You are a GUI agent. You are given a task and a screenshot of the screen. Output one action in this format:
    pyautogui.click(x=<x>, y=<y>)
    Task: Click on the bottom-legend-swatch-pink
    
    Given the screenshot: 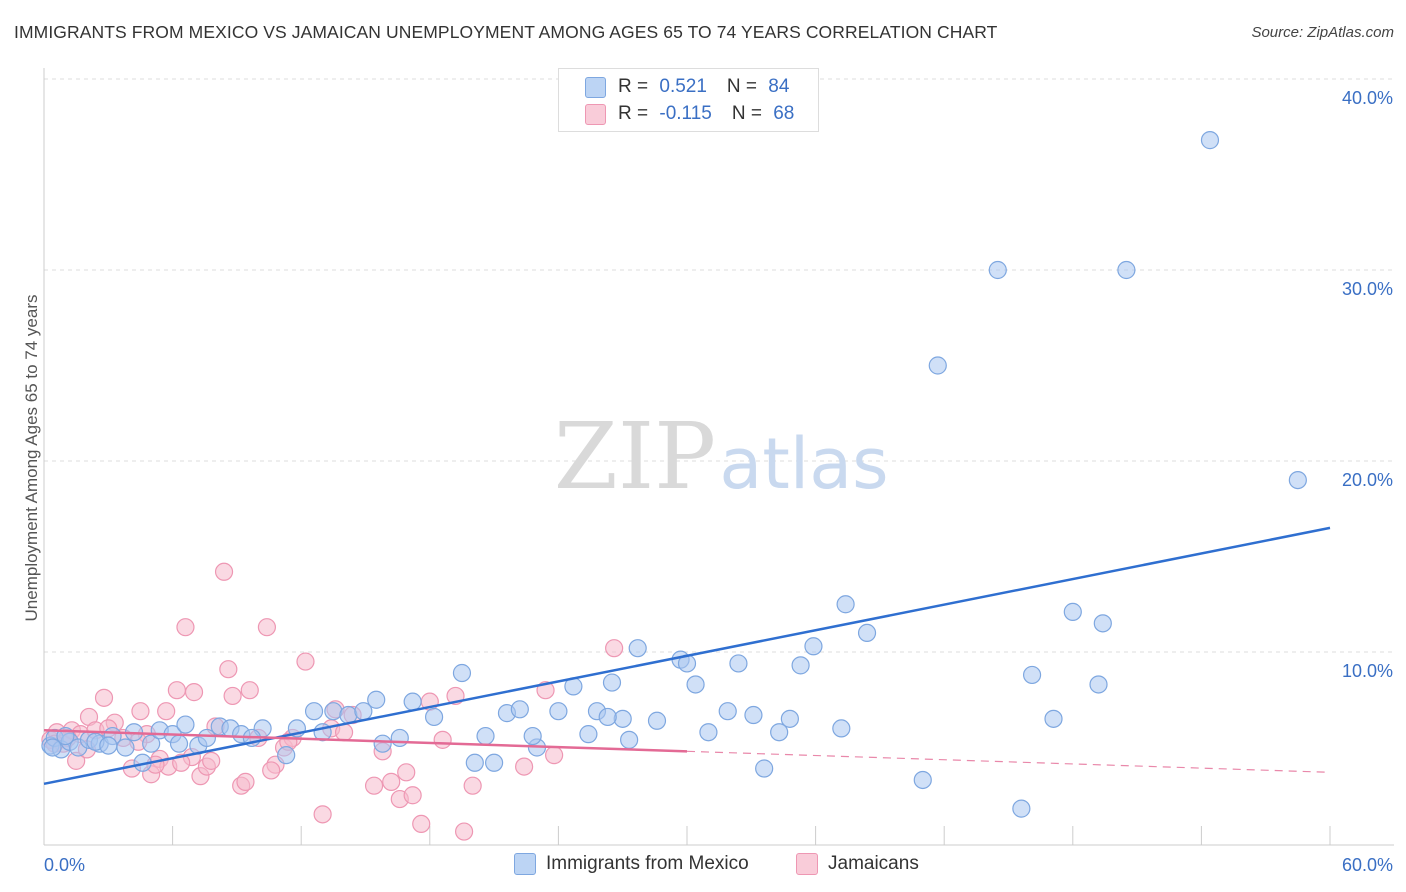 What is the action you would take?
    pyautogui.click(x=807, y=864)
    